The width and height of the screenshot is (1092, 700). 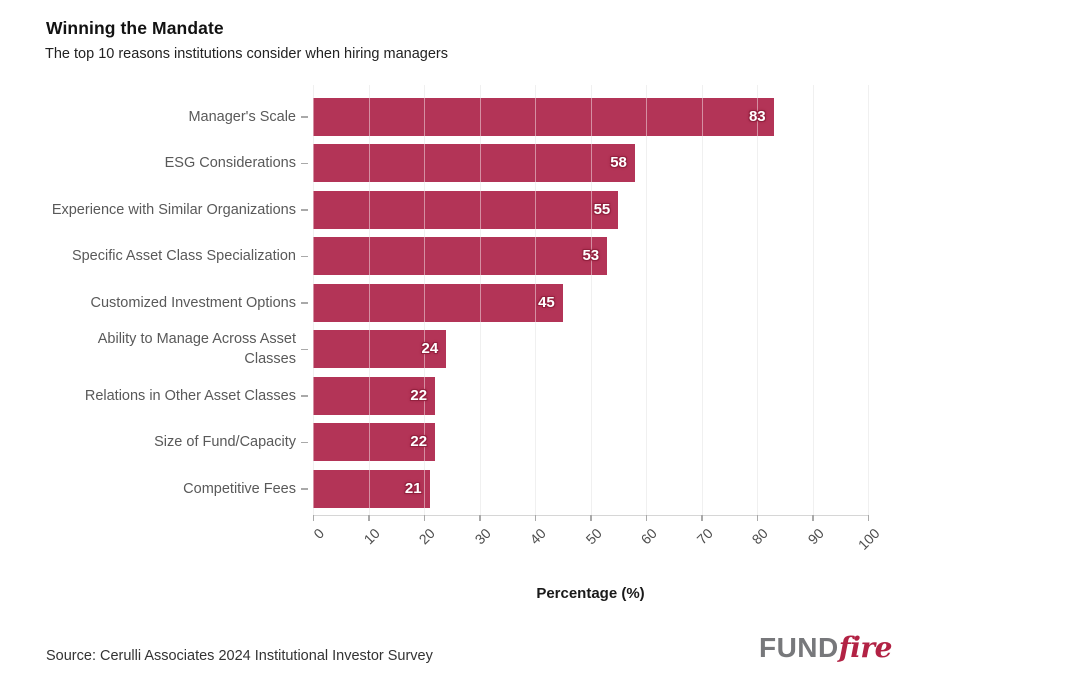 I want to click on category-label: Specific Asset Class Specialization, so click(x=183, y=256).